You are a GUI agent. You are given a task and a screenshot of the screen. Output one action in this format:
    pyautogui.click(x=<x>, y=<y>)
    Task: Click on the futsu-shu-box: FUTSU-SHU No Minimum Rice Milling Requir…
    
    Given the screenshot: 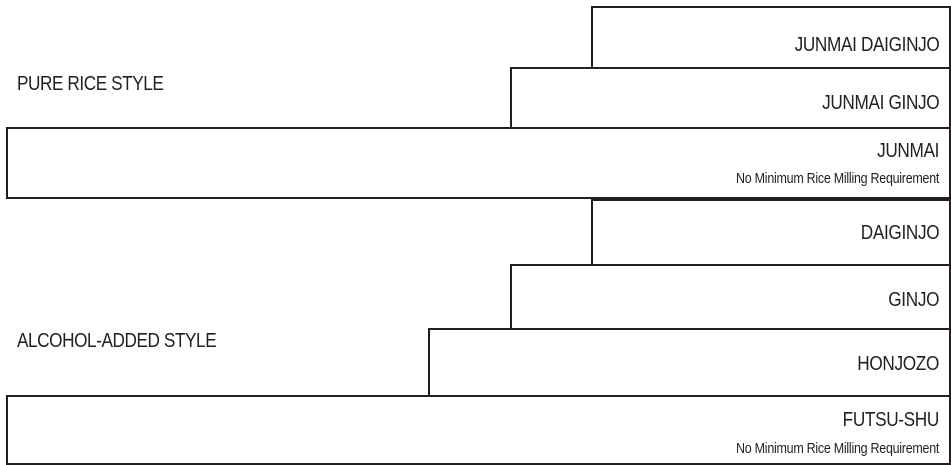 What is the action you would take?
    pyautogui.click(x=478, y=430)
    